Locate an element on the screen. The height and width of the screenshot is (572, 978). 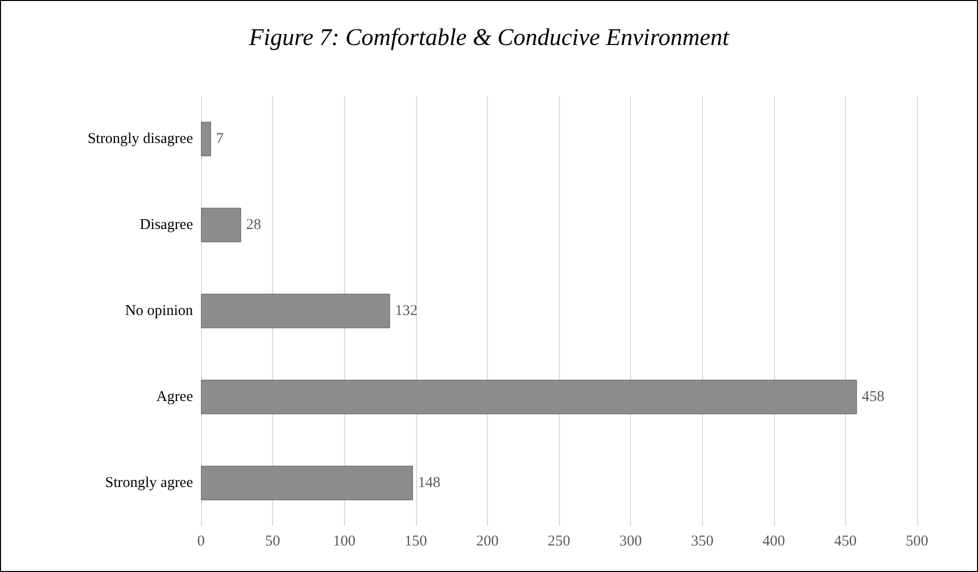
y-tick-label: Strongly disagree is located at coordinates (141, 139).